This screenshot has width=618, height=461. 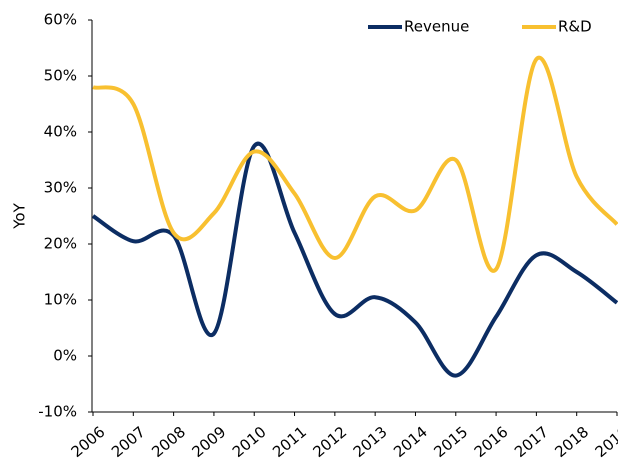 What do you see at coordinates (491, 442) in the screenshot?
I see `x-tick-label: 2016` at bounding box center [491, 442].